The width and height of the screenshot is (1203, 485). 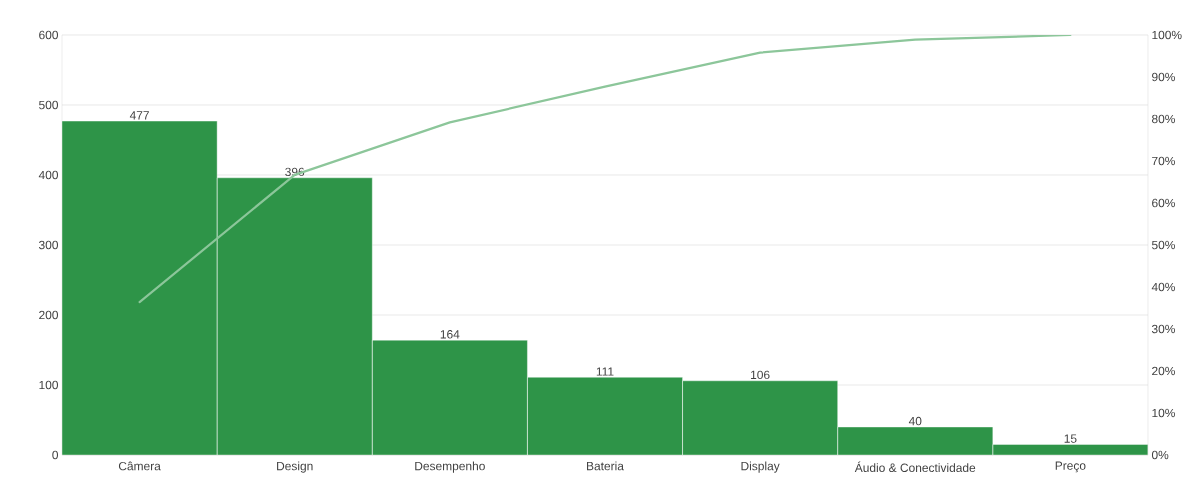 What do you see at coordinates (49, 315) in the screenshot?
I see `y-tick-label: 200` at bounding box center [49, 315].